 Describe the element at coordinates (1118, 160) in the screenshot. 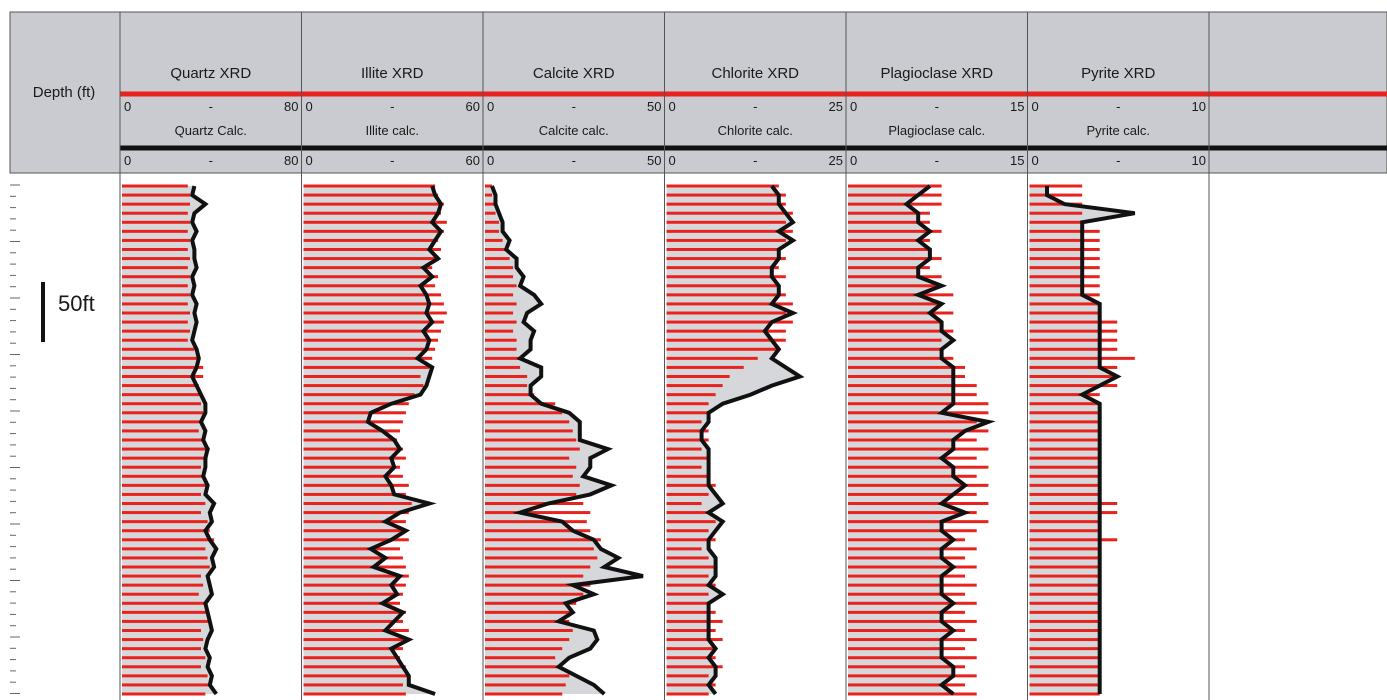

I see `calc-scale-dash: -` at that location.